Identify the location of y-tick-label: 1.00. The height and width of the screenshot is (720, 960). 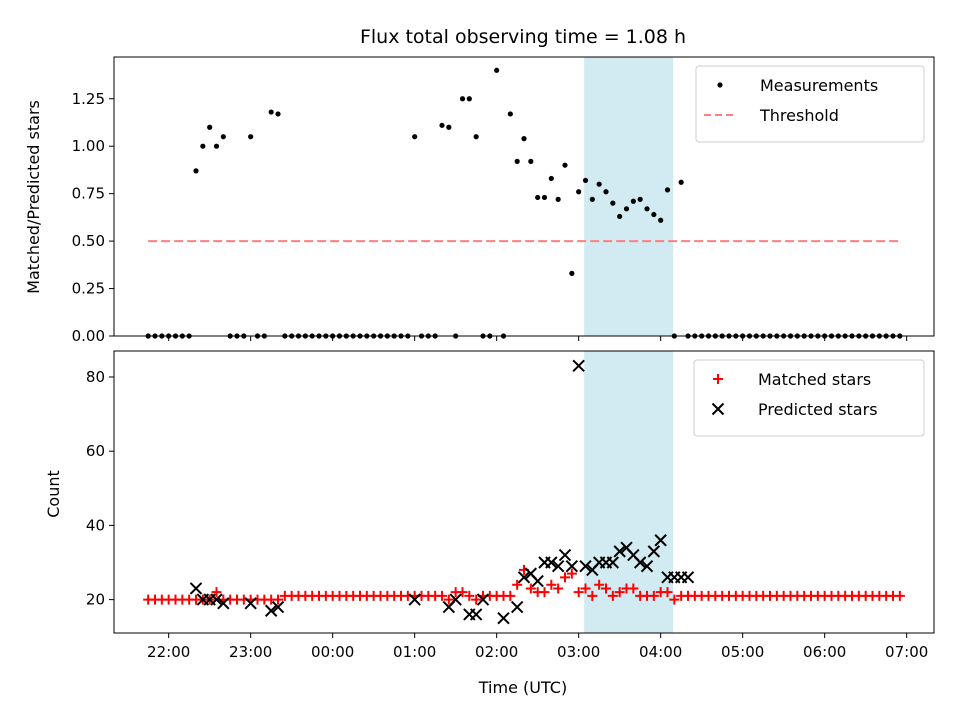
(88, 146).